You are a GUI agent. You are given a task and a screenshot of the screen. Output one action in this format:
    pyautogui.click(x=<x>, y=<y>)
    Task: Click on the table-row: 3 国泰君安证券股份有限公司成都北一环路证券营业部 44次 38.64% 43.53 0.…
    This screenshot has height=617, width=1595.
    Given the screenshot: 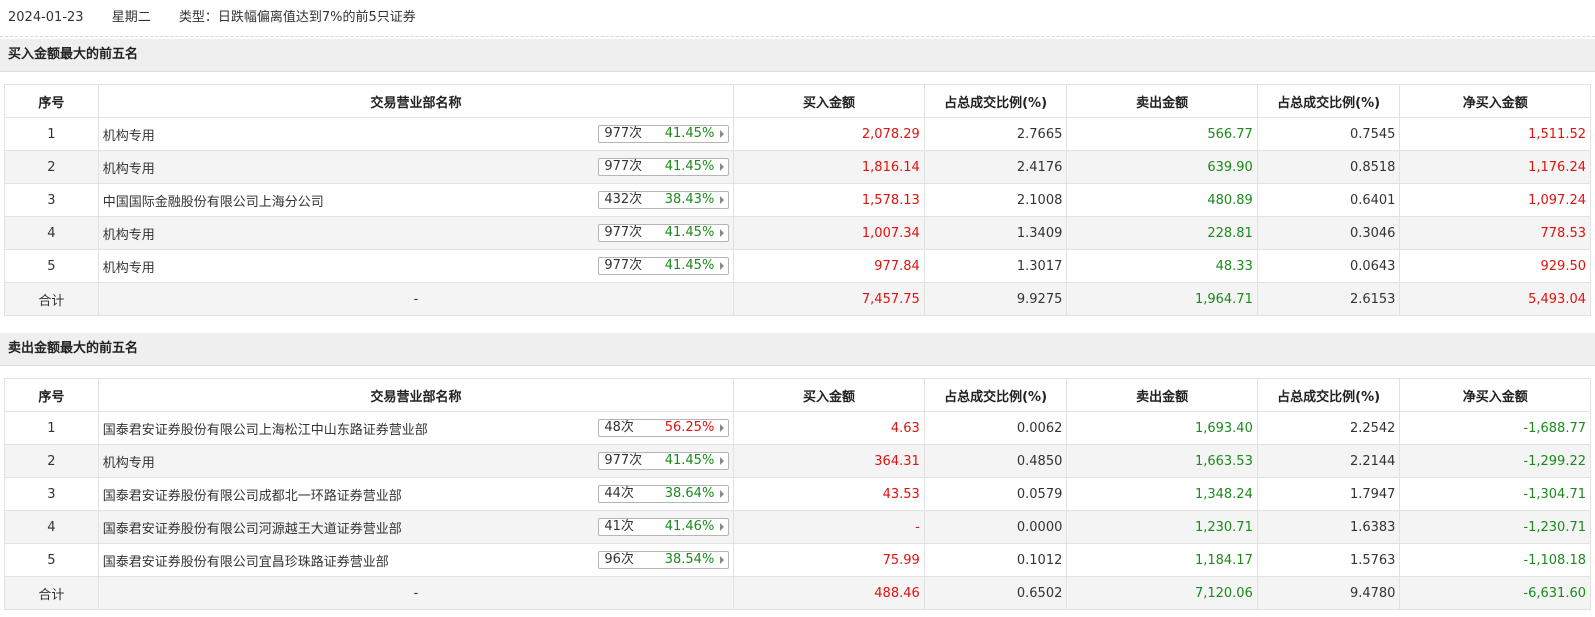 What is the action you would take?
    pyautogui.click(x=797, y=494)
    